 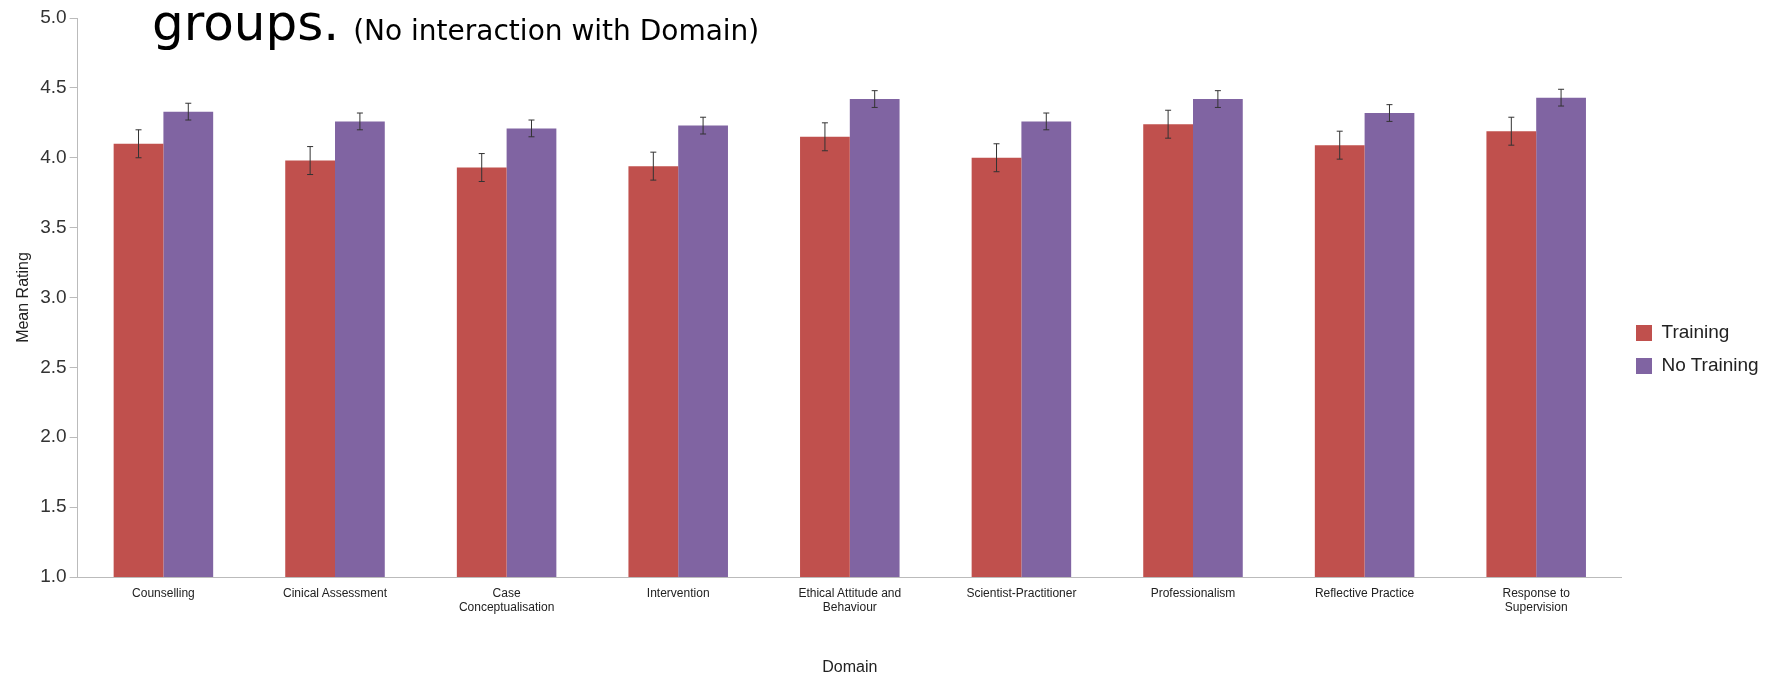 I want to click on y-tick-label: 4.5, so click(x=53, y=87).